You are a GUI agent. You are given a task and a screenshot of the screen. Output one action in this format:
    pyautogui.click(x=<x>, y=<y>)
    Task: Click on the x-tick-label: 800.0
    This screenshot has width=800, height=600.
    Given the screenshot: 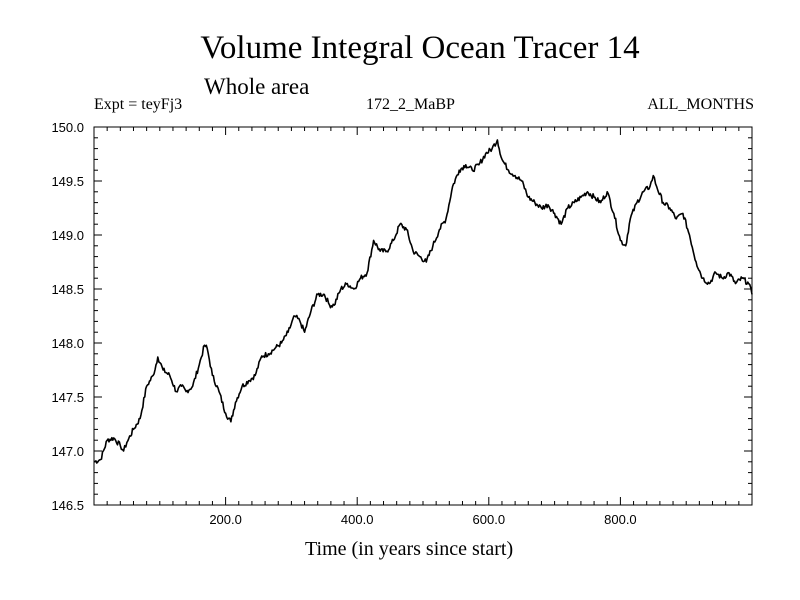 What is the action you would take?
    pyautogui.click(x=620, y=519)
    